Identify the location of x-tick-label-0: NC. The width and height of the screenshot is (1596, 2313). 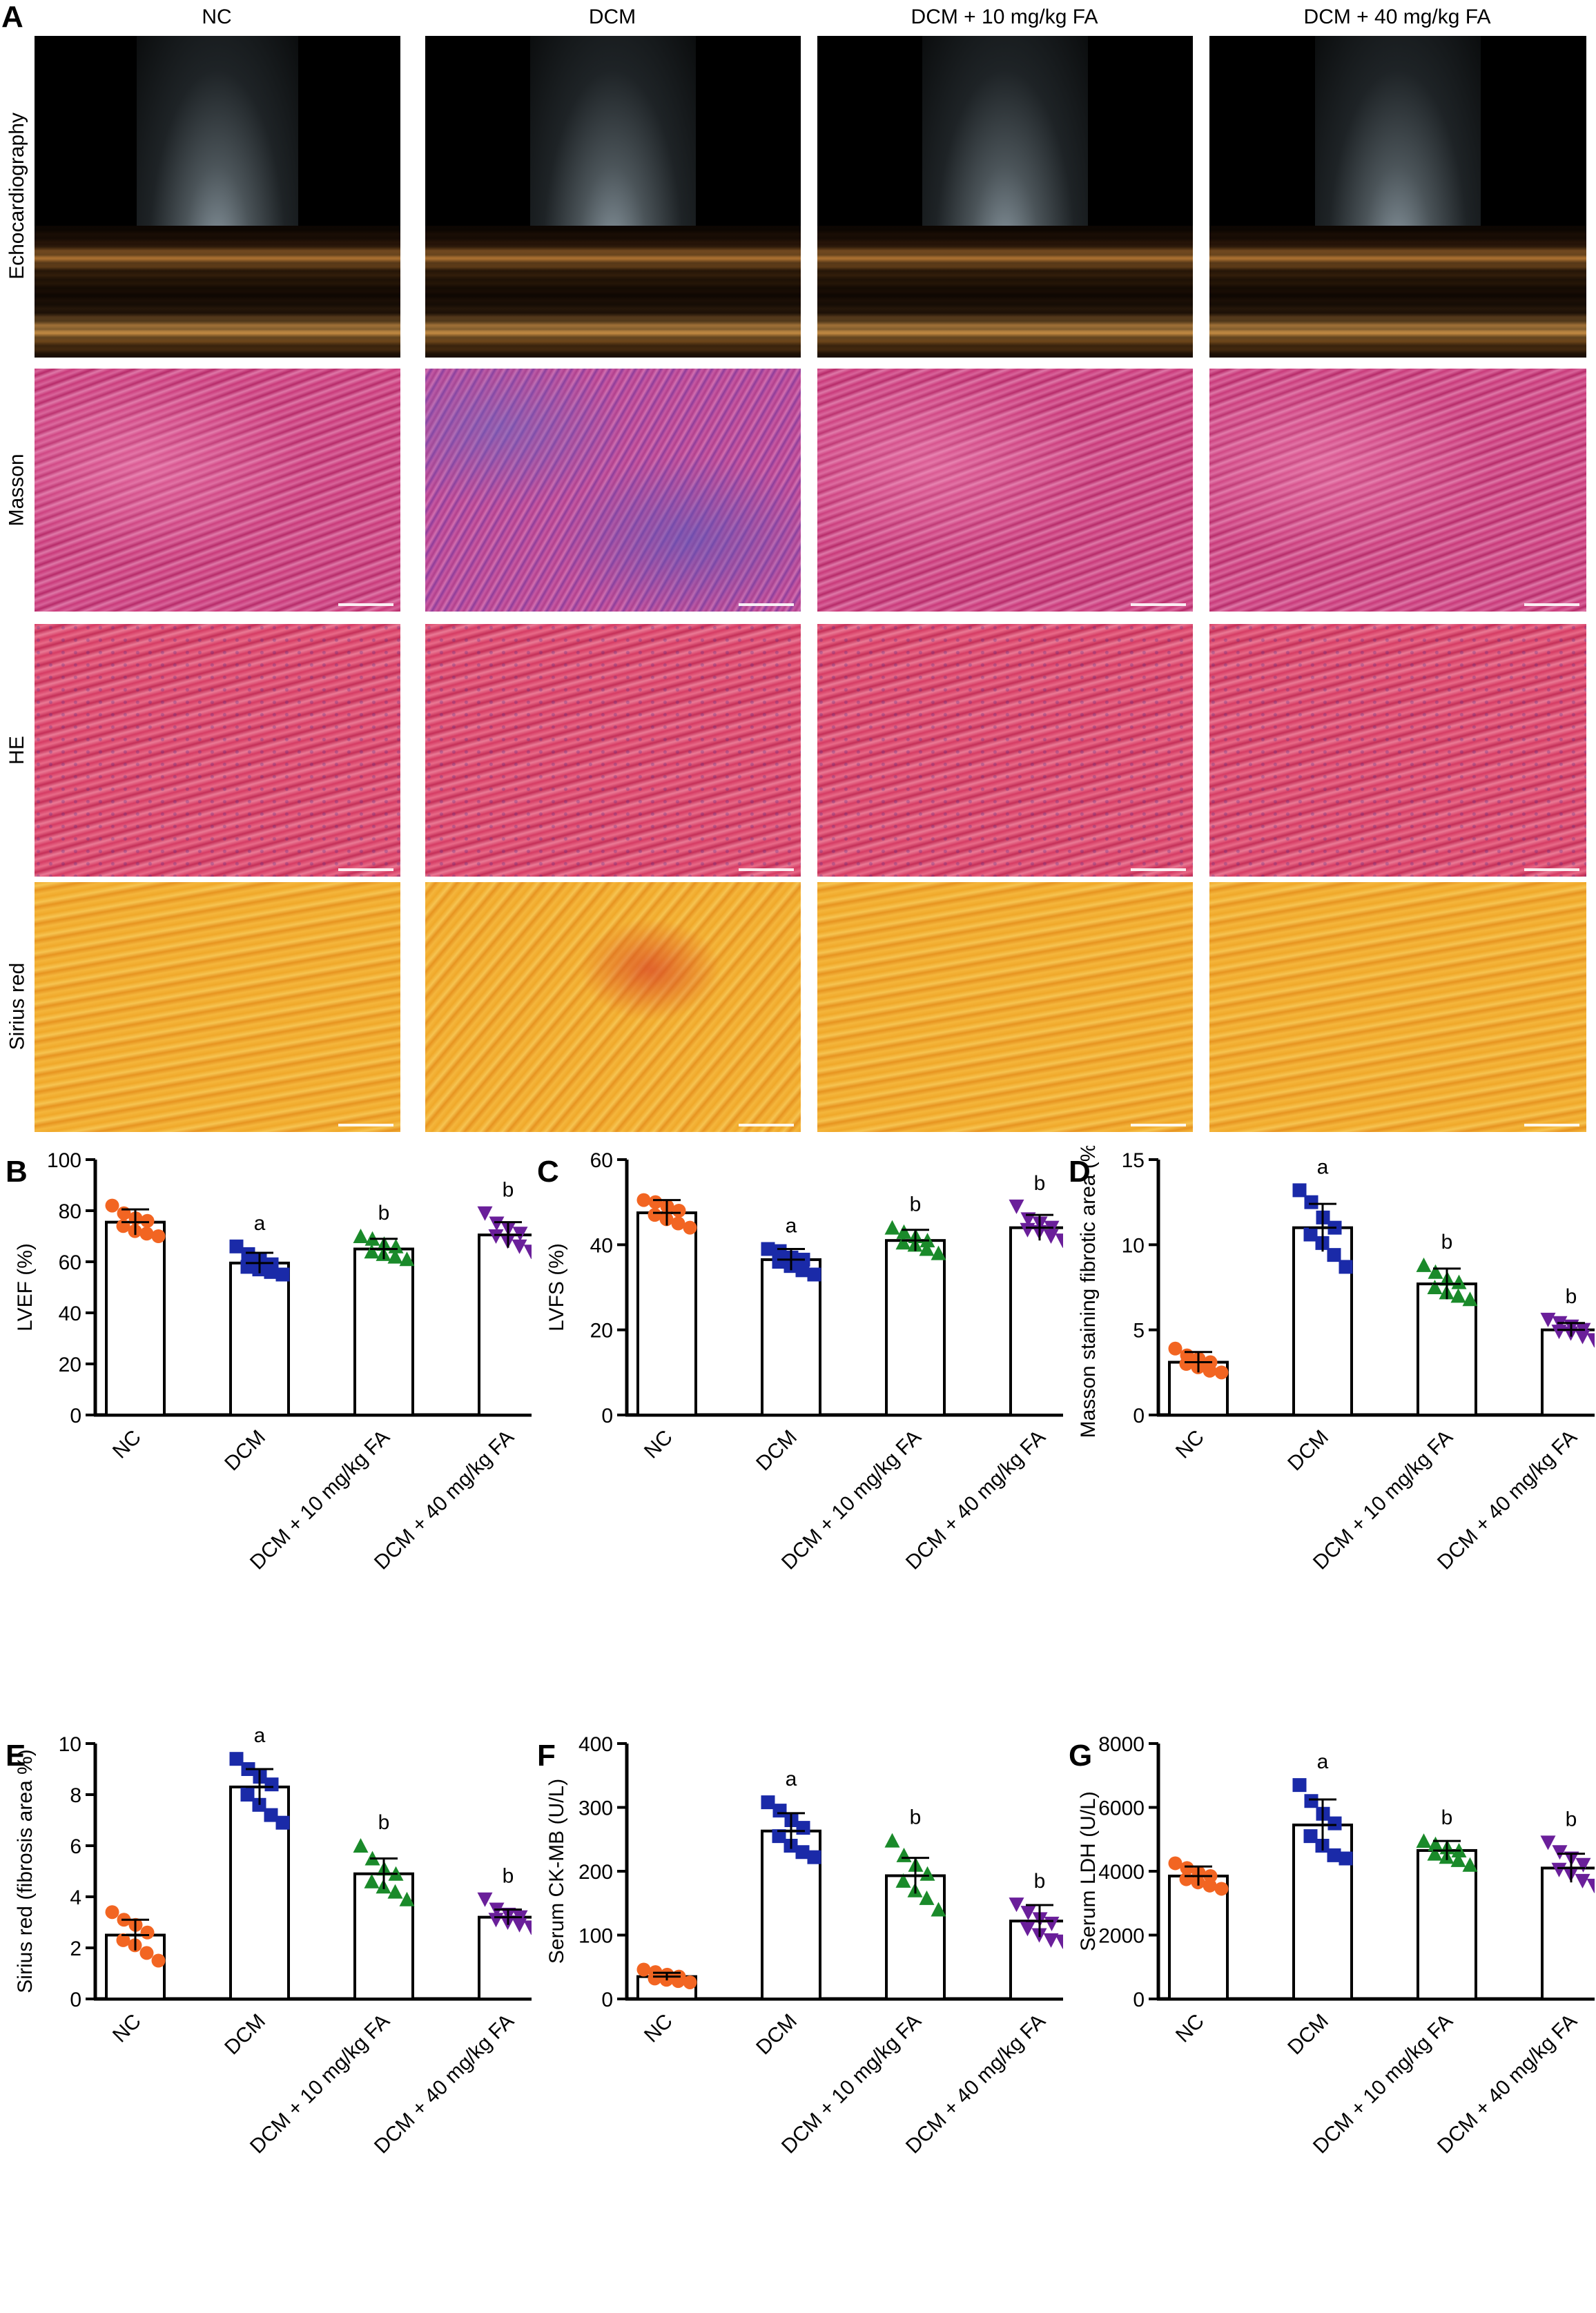
(1190, 2028).